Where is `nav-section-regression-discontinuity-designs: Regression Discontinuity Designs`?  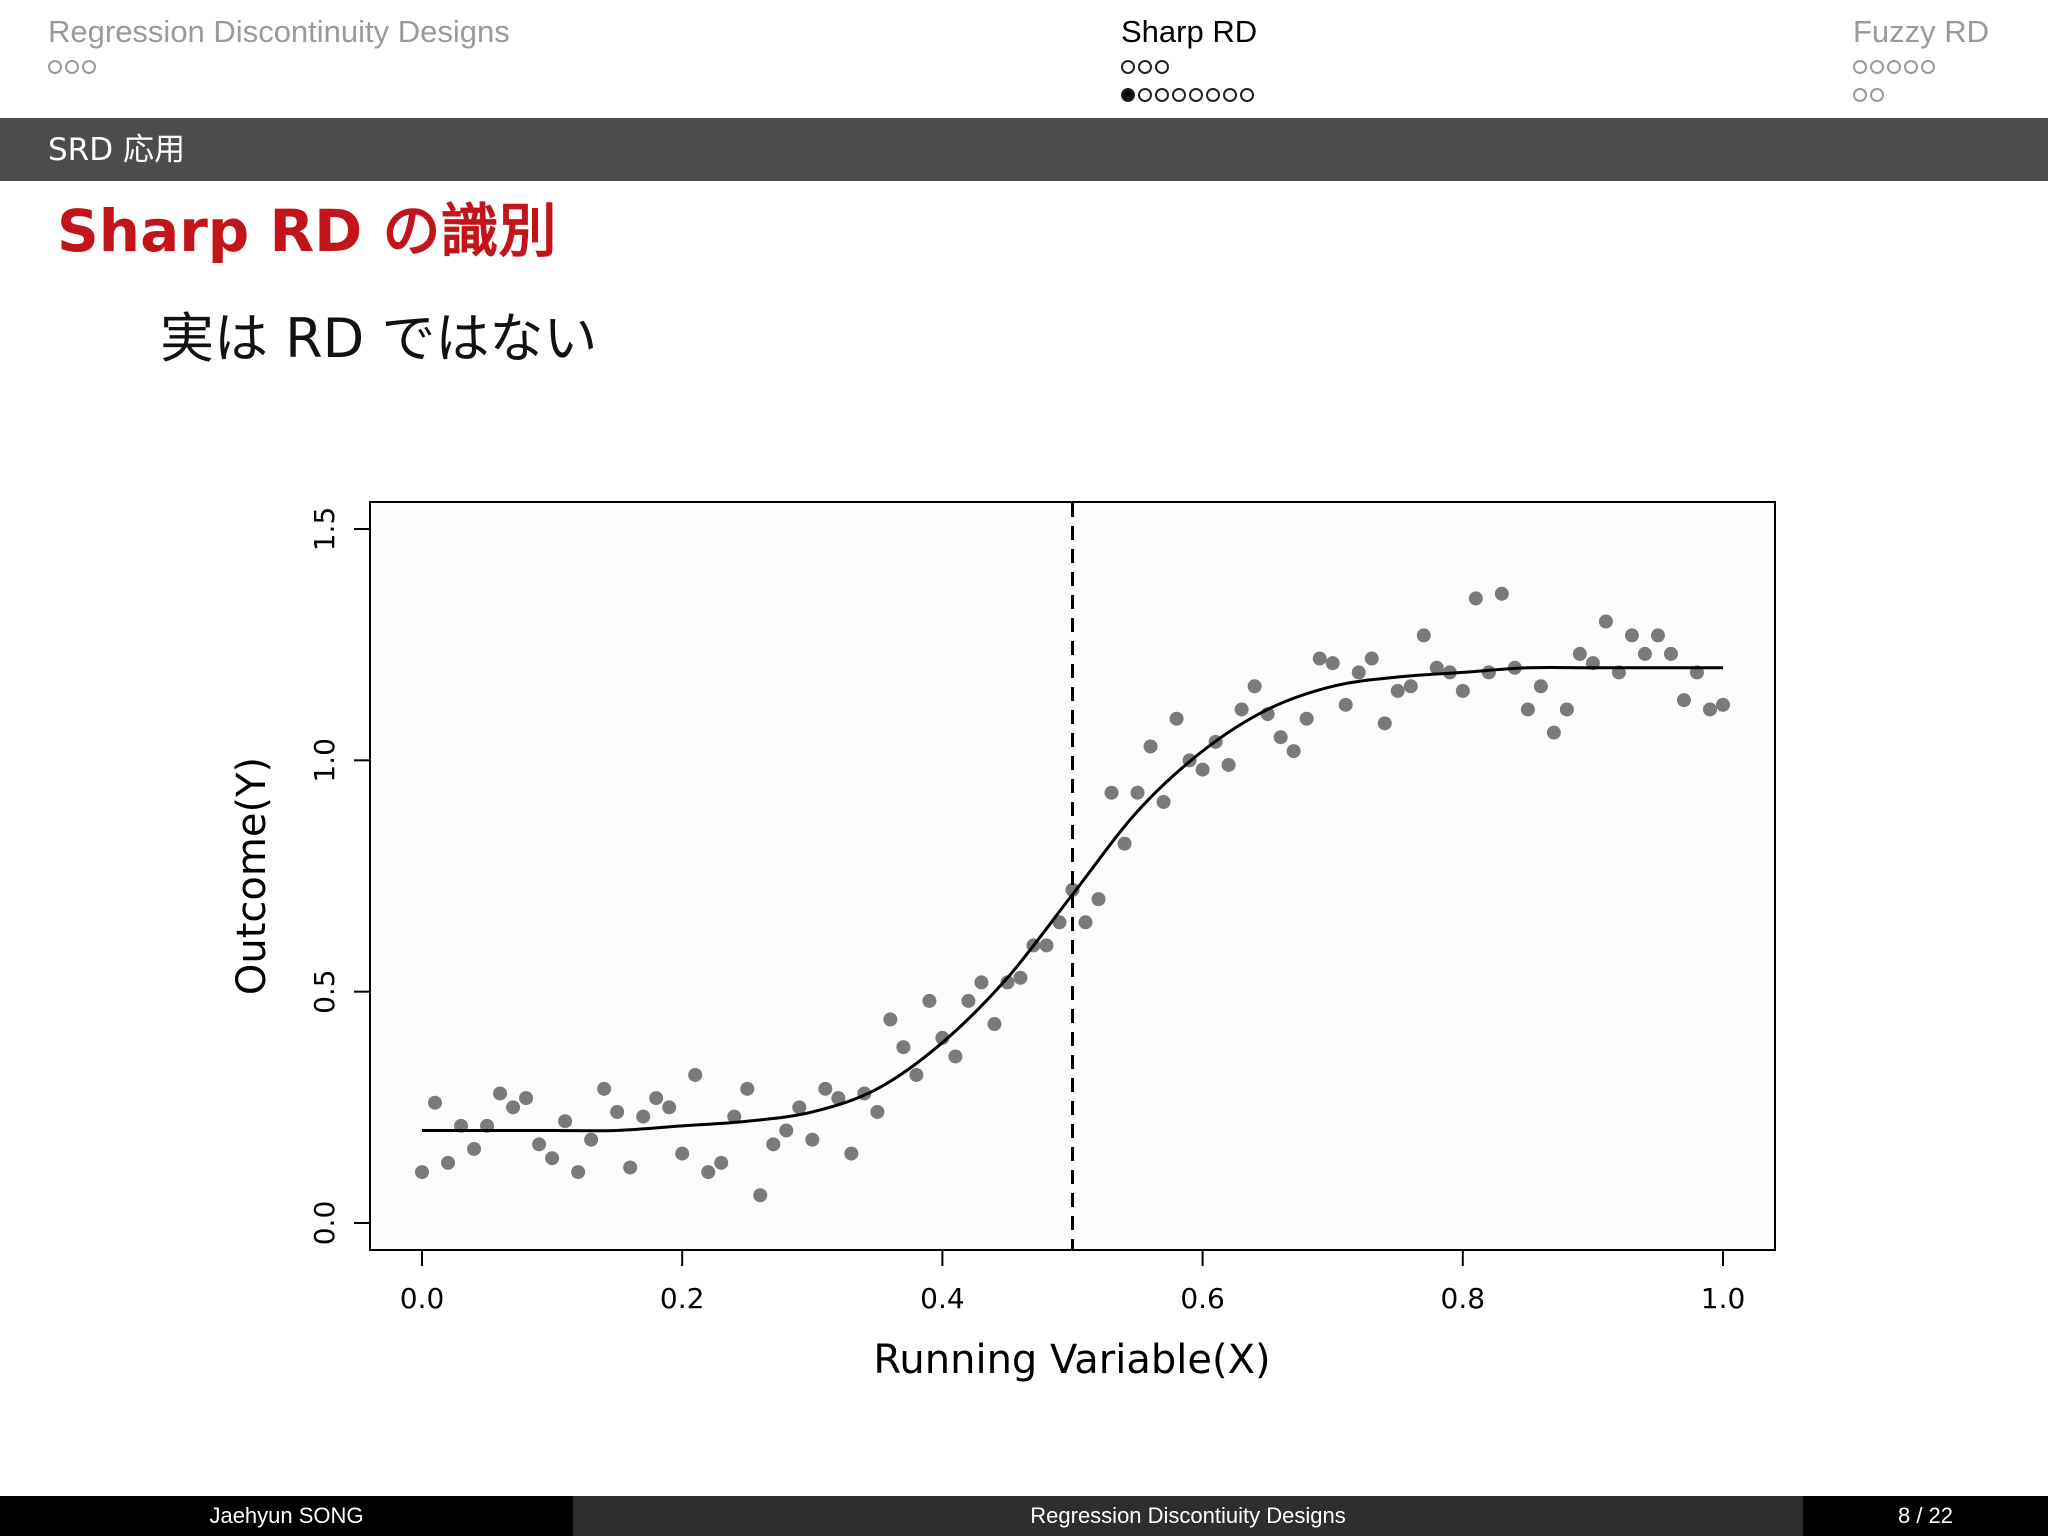
nav-section-regression-discontinuity-designs: Regression Discontinuity Designs is located at coordinates (279, 46).